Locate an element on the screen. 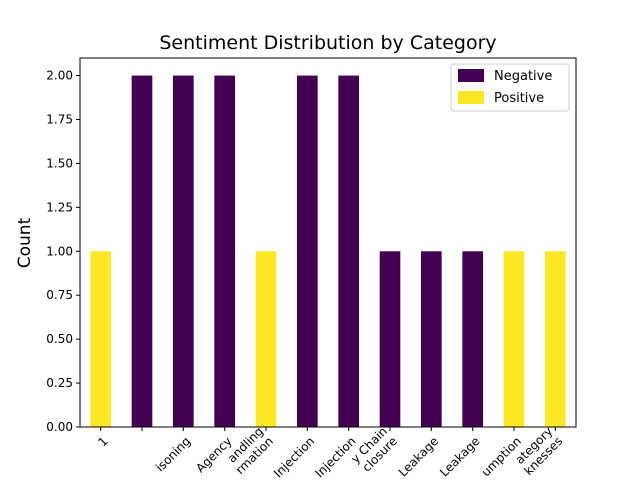 This screenshot has height=480, width=640. x-tick-label-9: Leakage is located at coordinates (459, 456).